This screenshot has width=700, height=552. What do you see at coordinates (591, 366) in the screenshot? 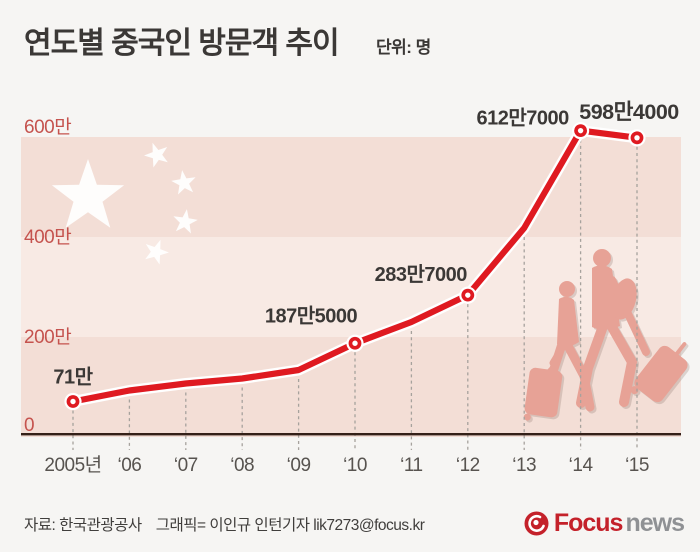
I see `traveler-2-back-leg` at bounding box center [591, 366].